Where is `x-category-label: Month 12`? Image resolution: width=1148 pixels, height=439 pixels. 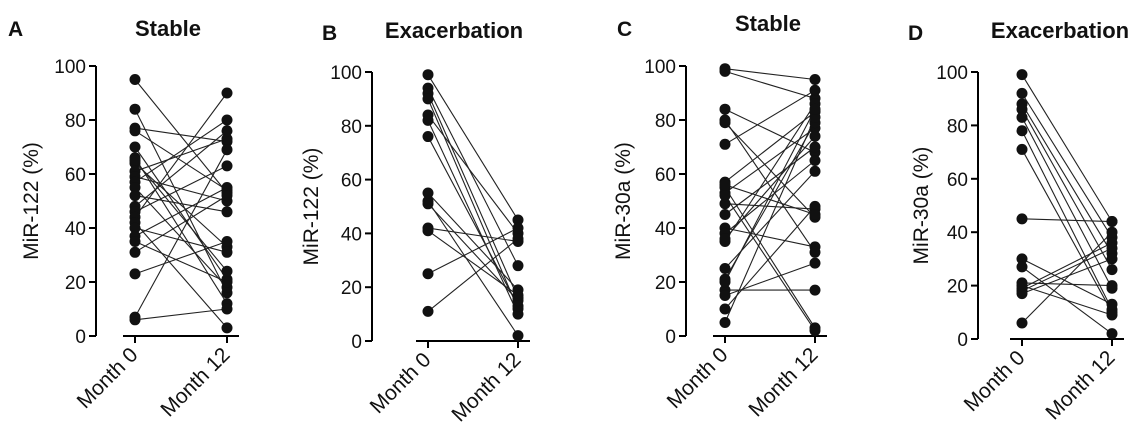 x-category-label: Month 12 is located at coordinates (195, 382).